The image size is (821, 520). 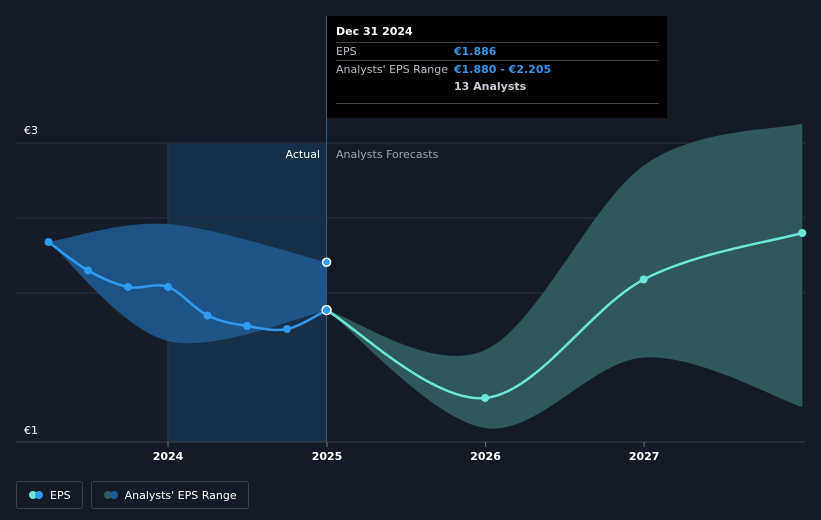 I want to click on tooltip-row-range: Analysts' EPS Range €1.880 - €2.205, so click(x=497, y=69).